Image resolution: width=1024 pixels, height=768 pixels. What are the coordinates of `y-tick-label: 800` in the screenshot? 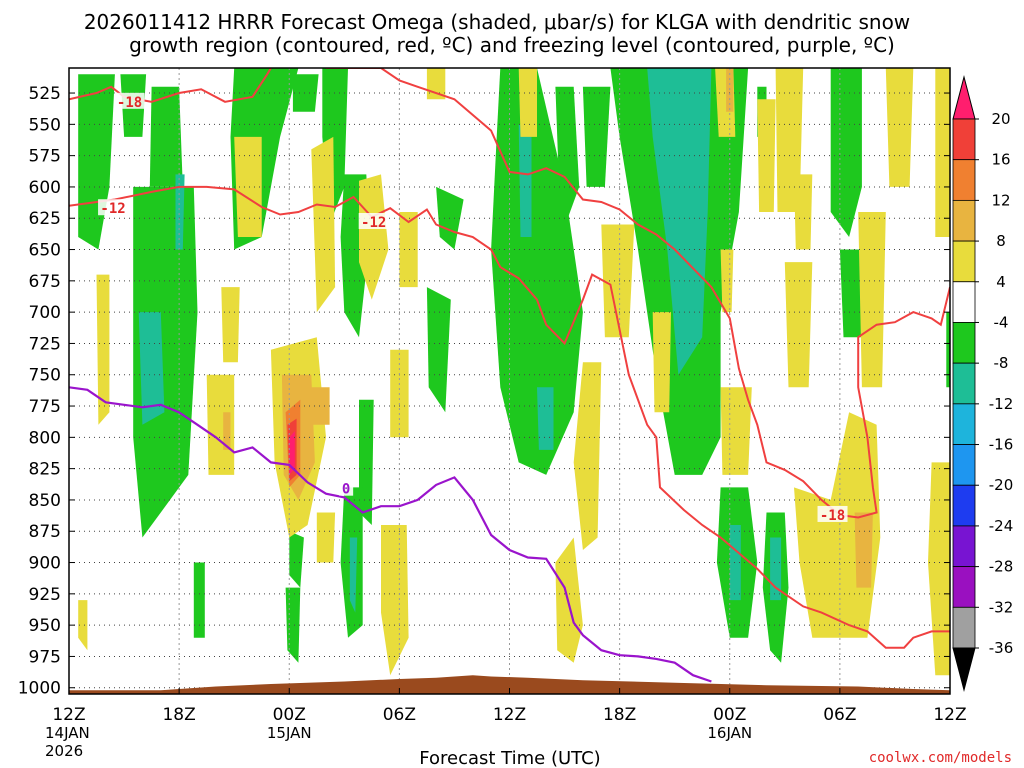 It's located at (45, 438).